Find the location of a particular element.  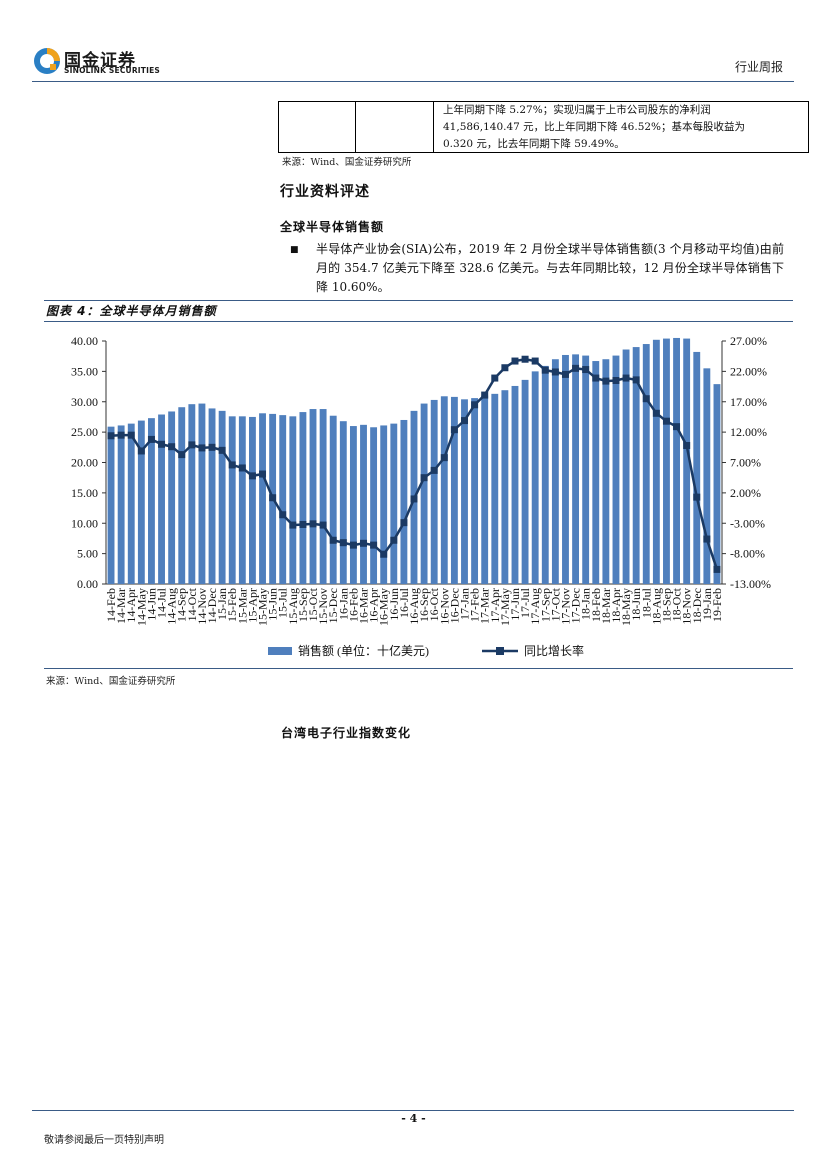

table-text-line: 上年同期下降 5.27%；实现归属于上市公司股东的净利润 is located at coordinates (577, 110).